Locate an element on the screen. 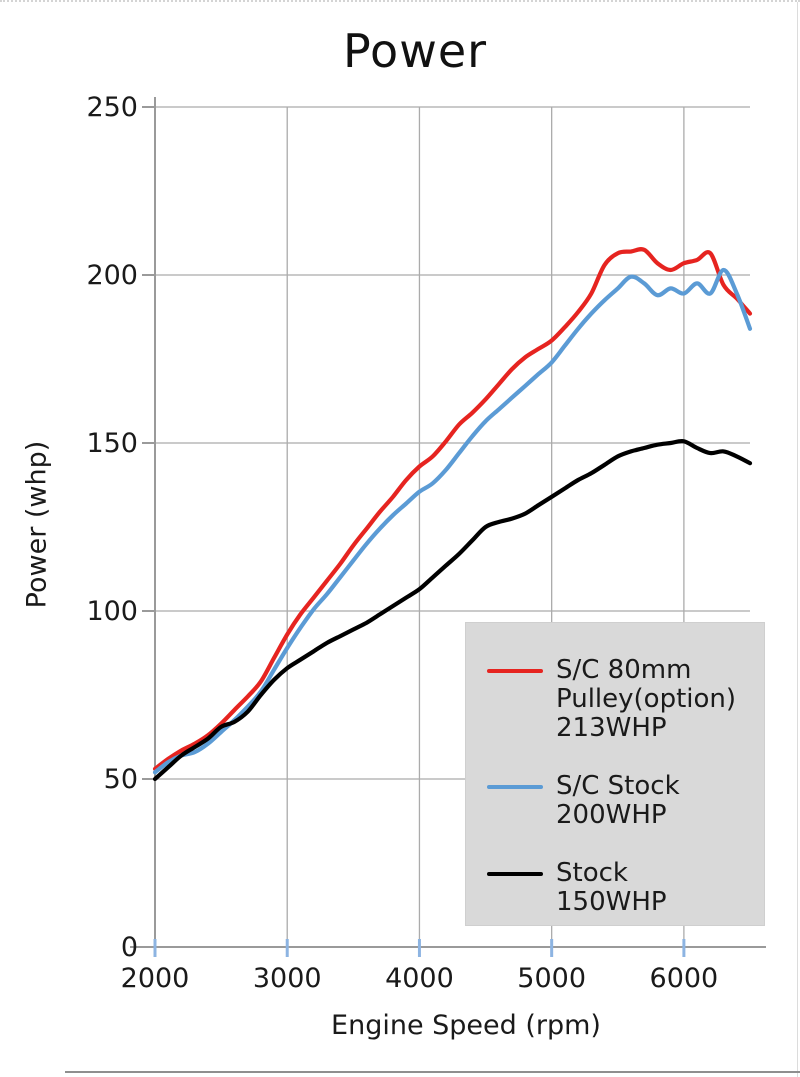 This screenshot has height=1077, width=800. legend-item-2: S/C Stock 200WHP is located at coordinates (625, 801).